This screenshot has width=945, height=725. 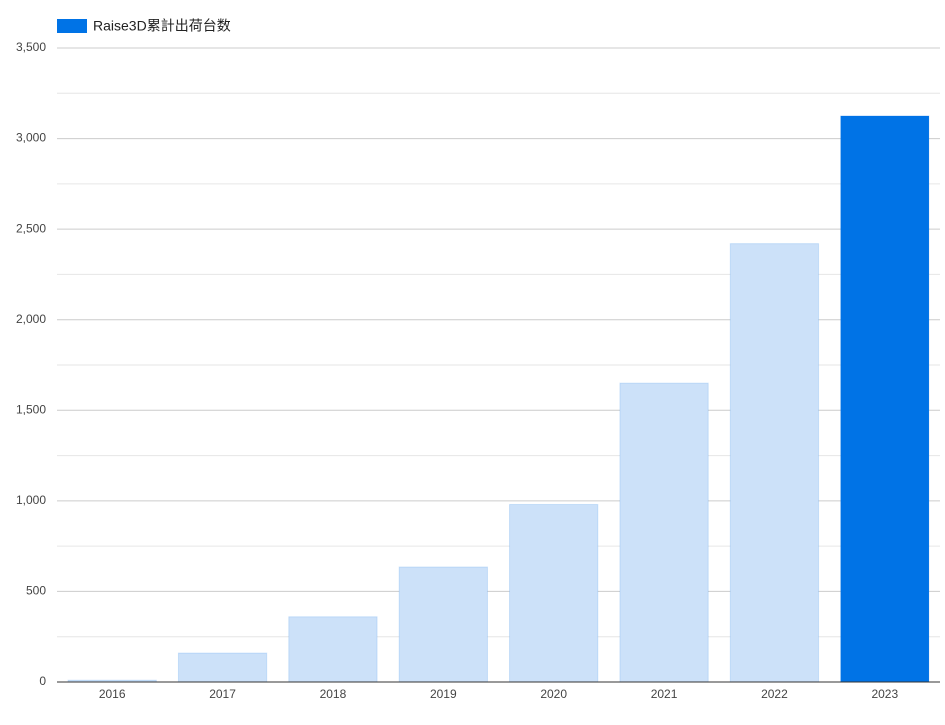 I want to click on y-tick-label: 0, so click(x=42, y=681).